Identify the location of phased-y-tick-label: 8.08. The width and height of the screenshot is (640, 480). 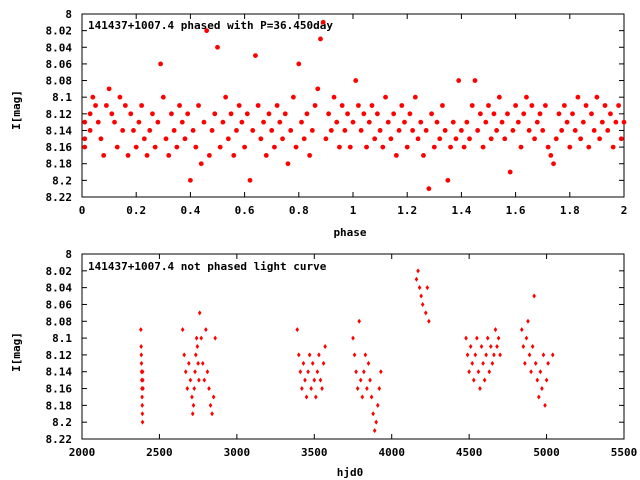
(59, 81).